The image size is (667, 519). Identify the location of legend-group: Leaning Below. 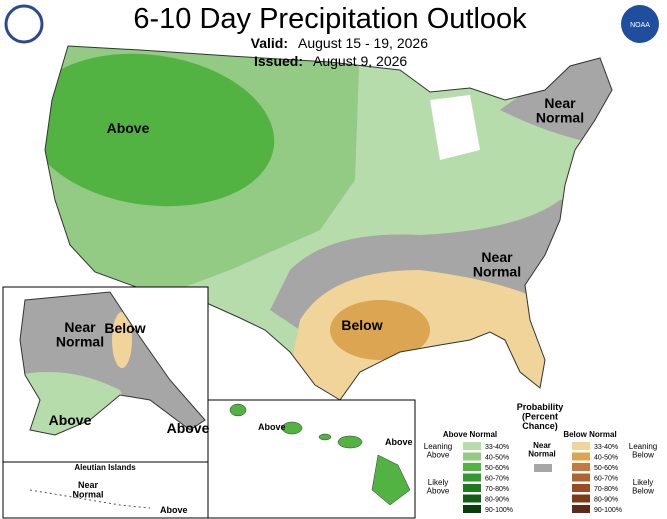
(643, 450).